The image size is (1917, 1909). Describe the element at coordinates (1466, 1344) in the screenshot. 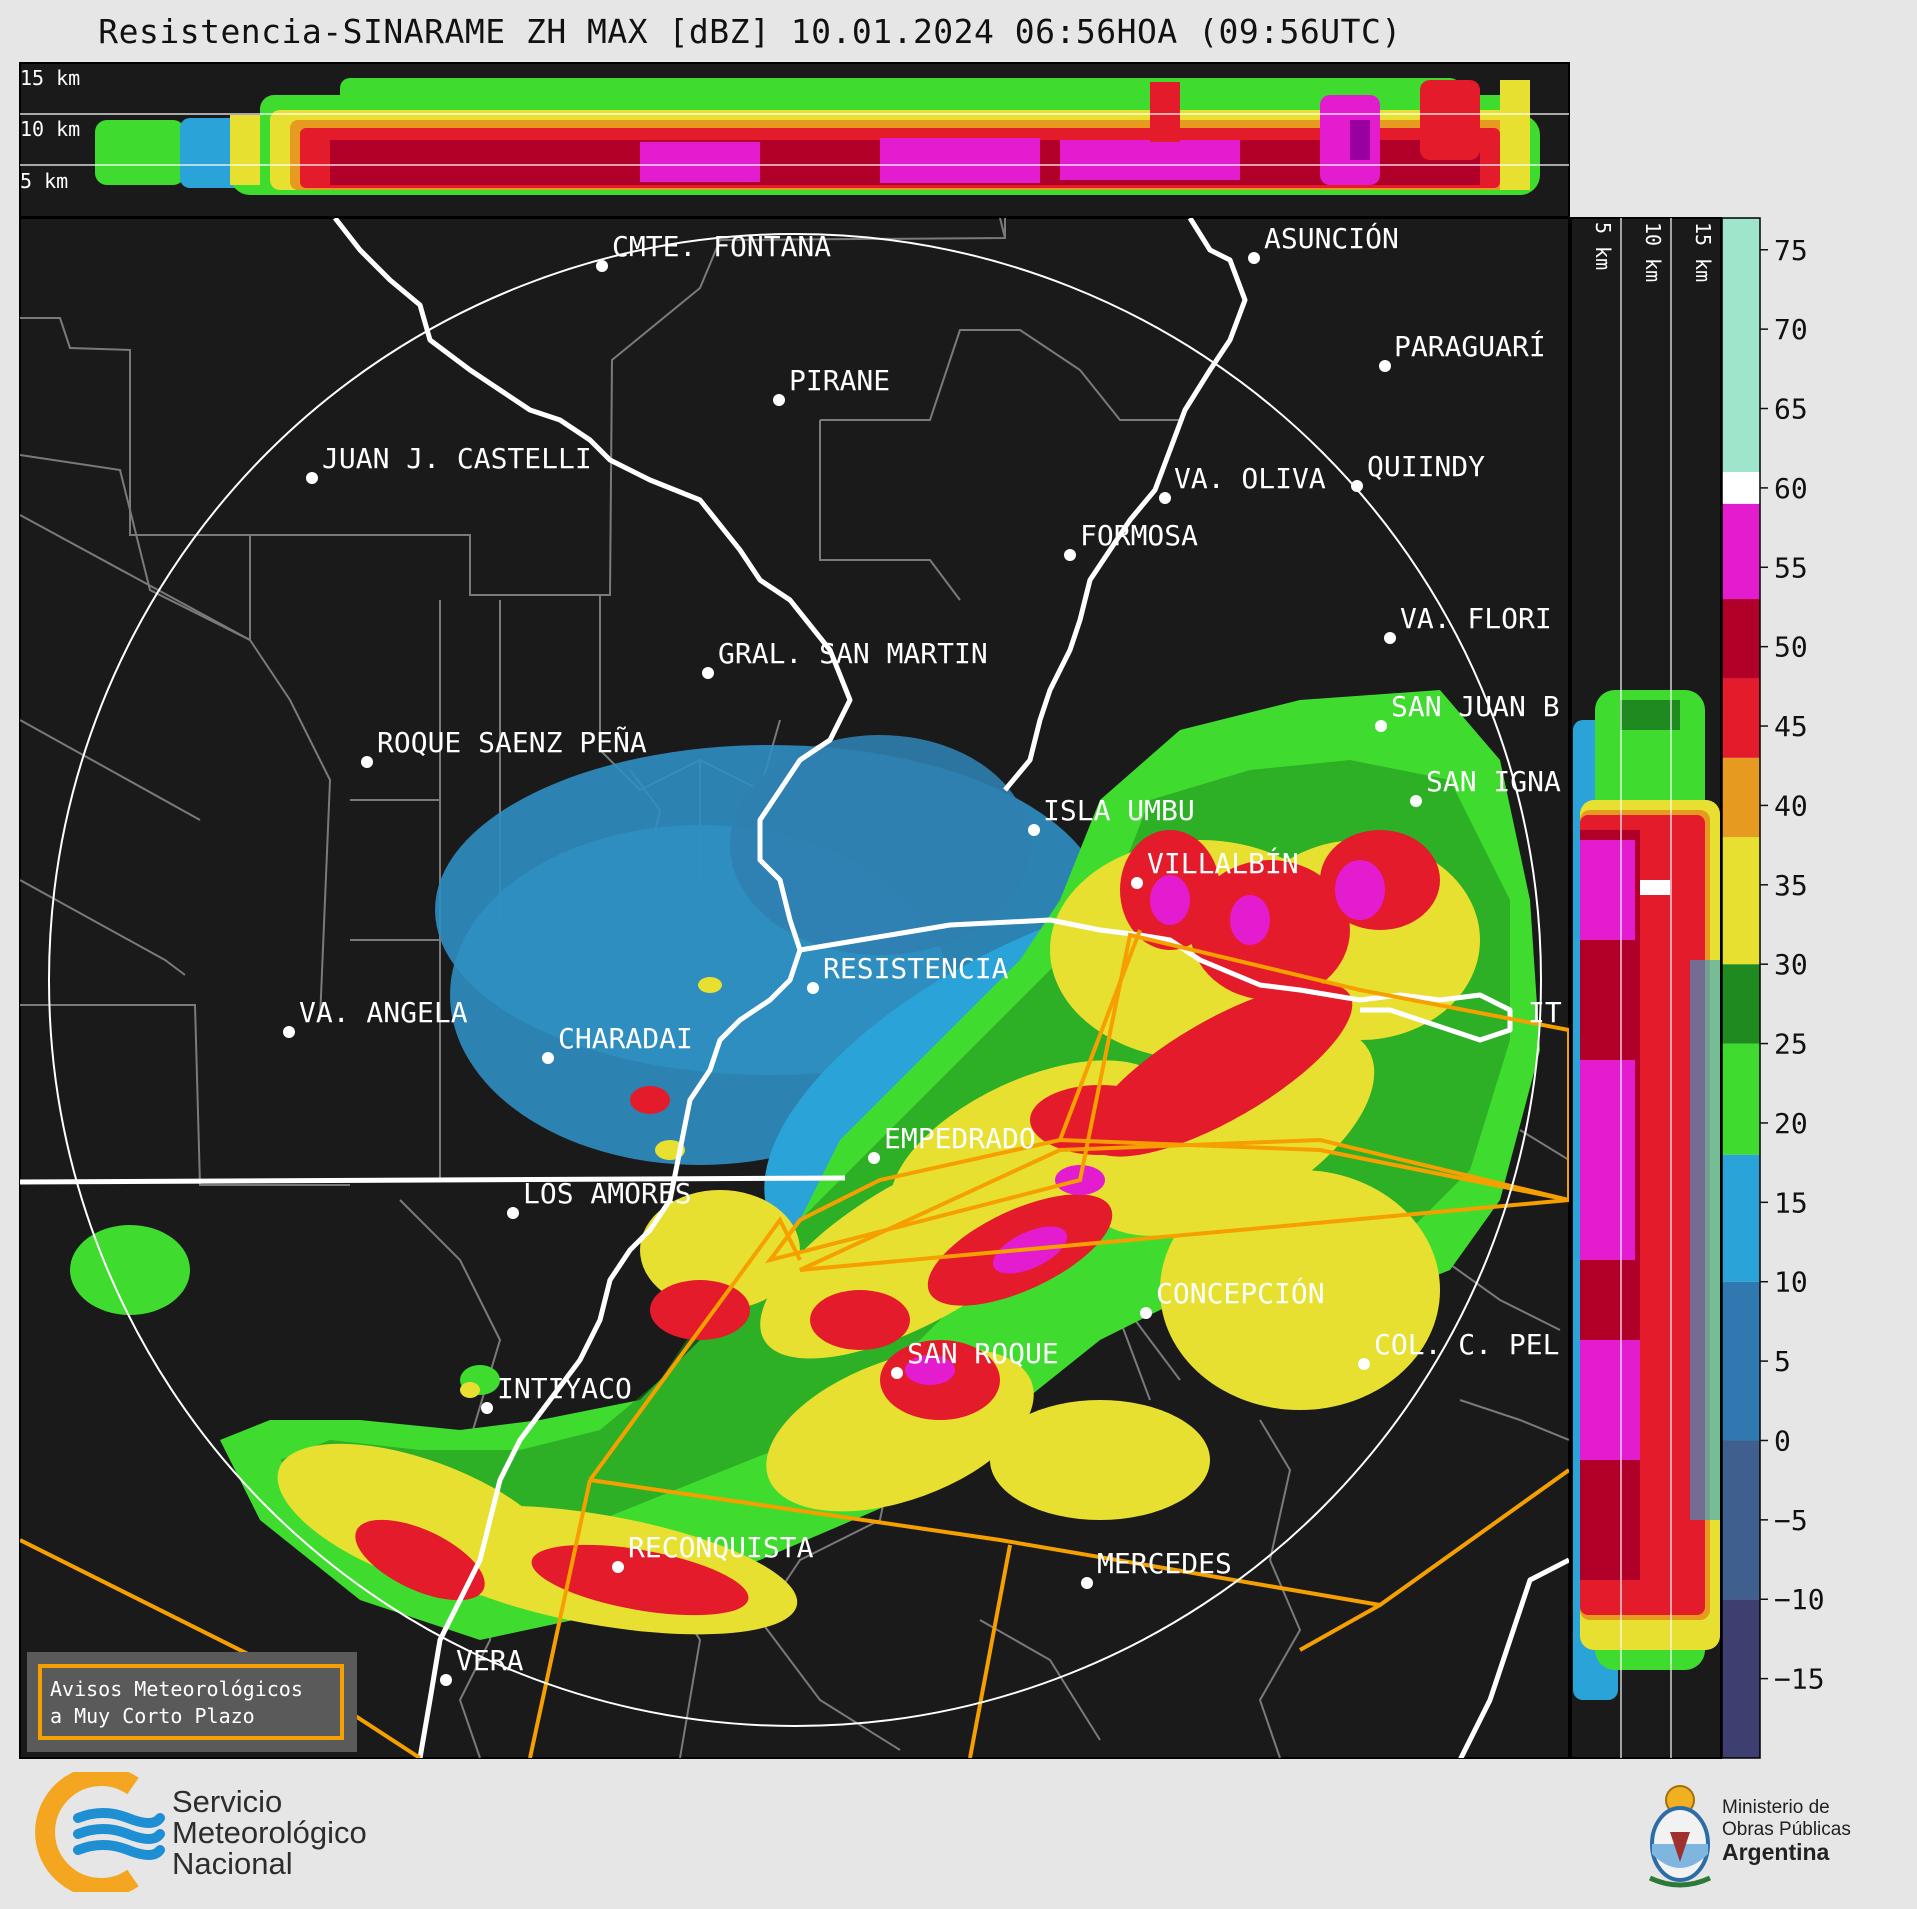

I see `city-label: COL. C. PEL` at that location.